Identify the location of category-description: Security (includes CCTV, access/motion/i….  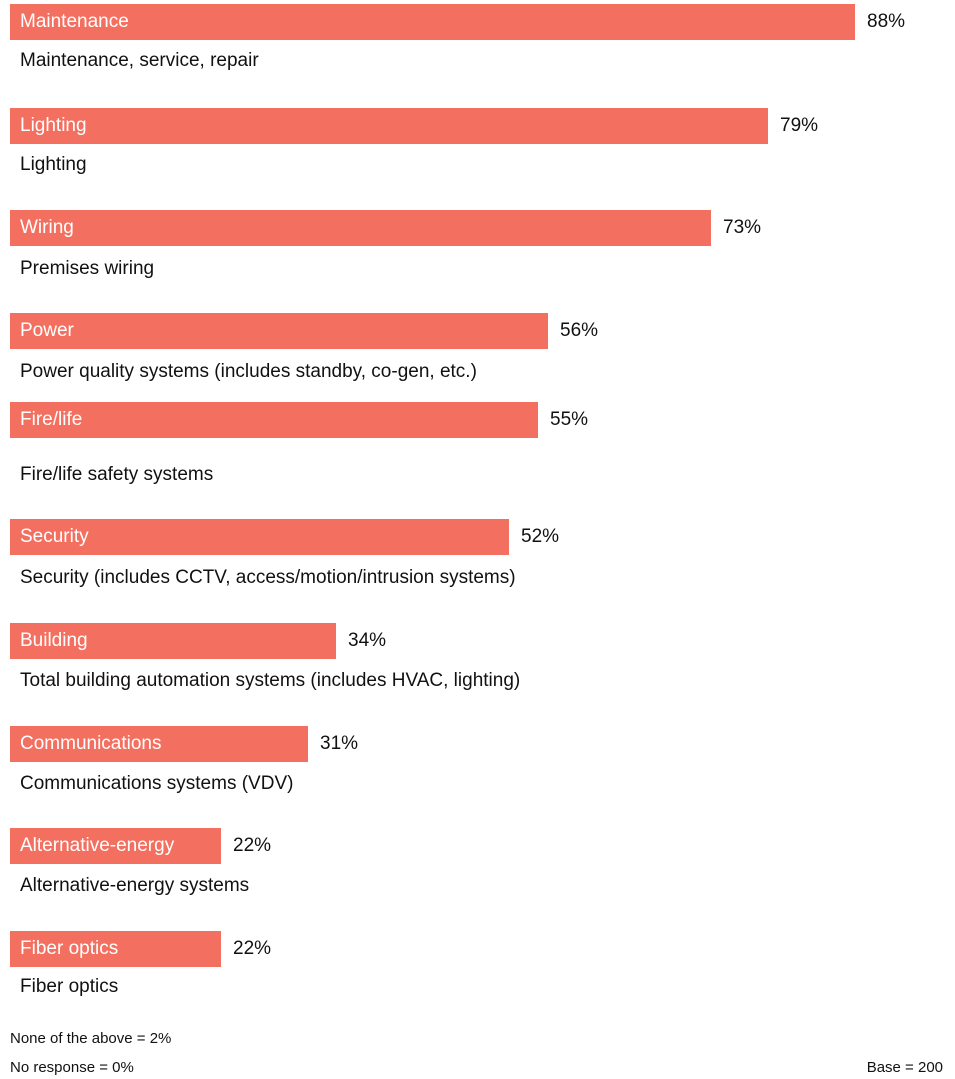
(268, 577).